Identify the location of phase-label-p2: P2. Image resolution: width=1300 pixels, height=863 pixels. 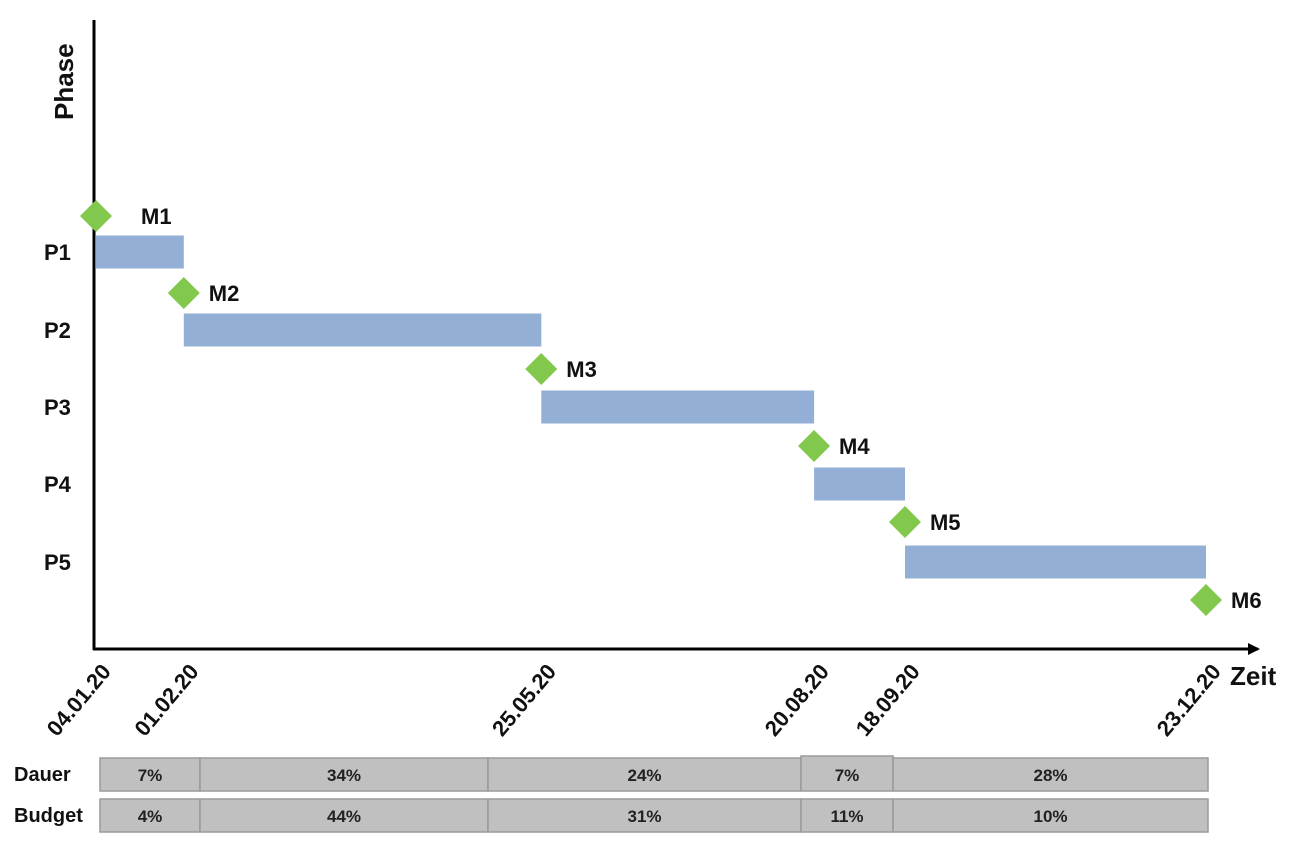
(57, 330).